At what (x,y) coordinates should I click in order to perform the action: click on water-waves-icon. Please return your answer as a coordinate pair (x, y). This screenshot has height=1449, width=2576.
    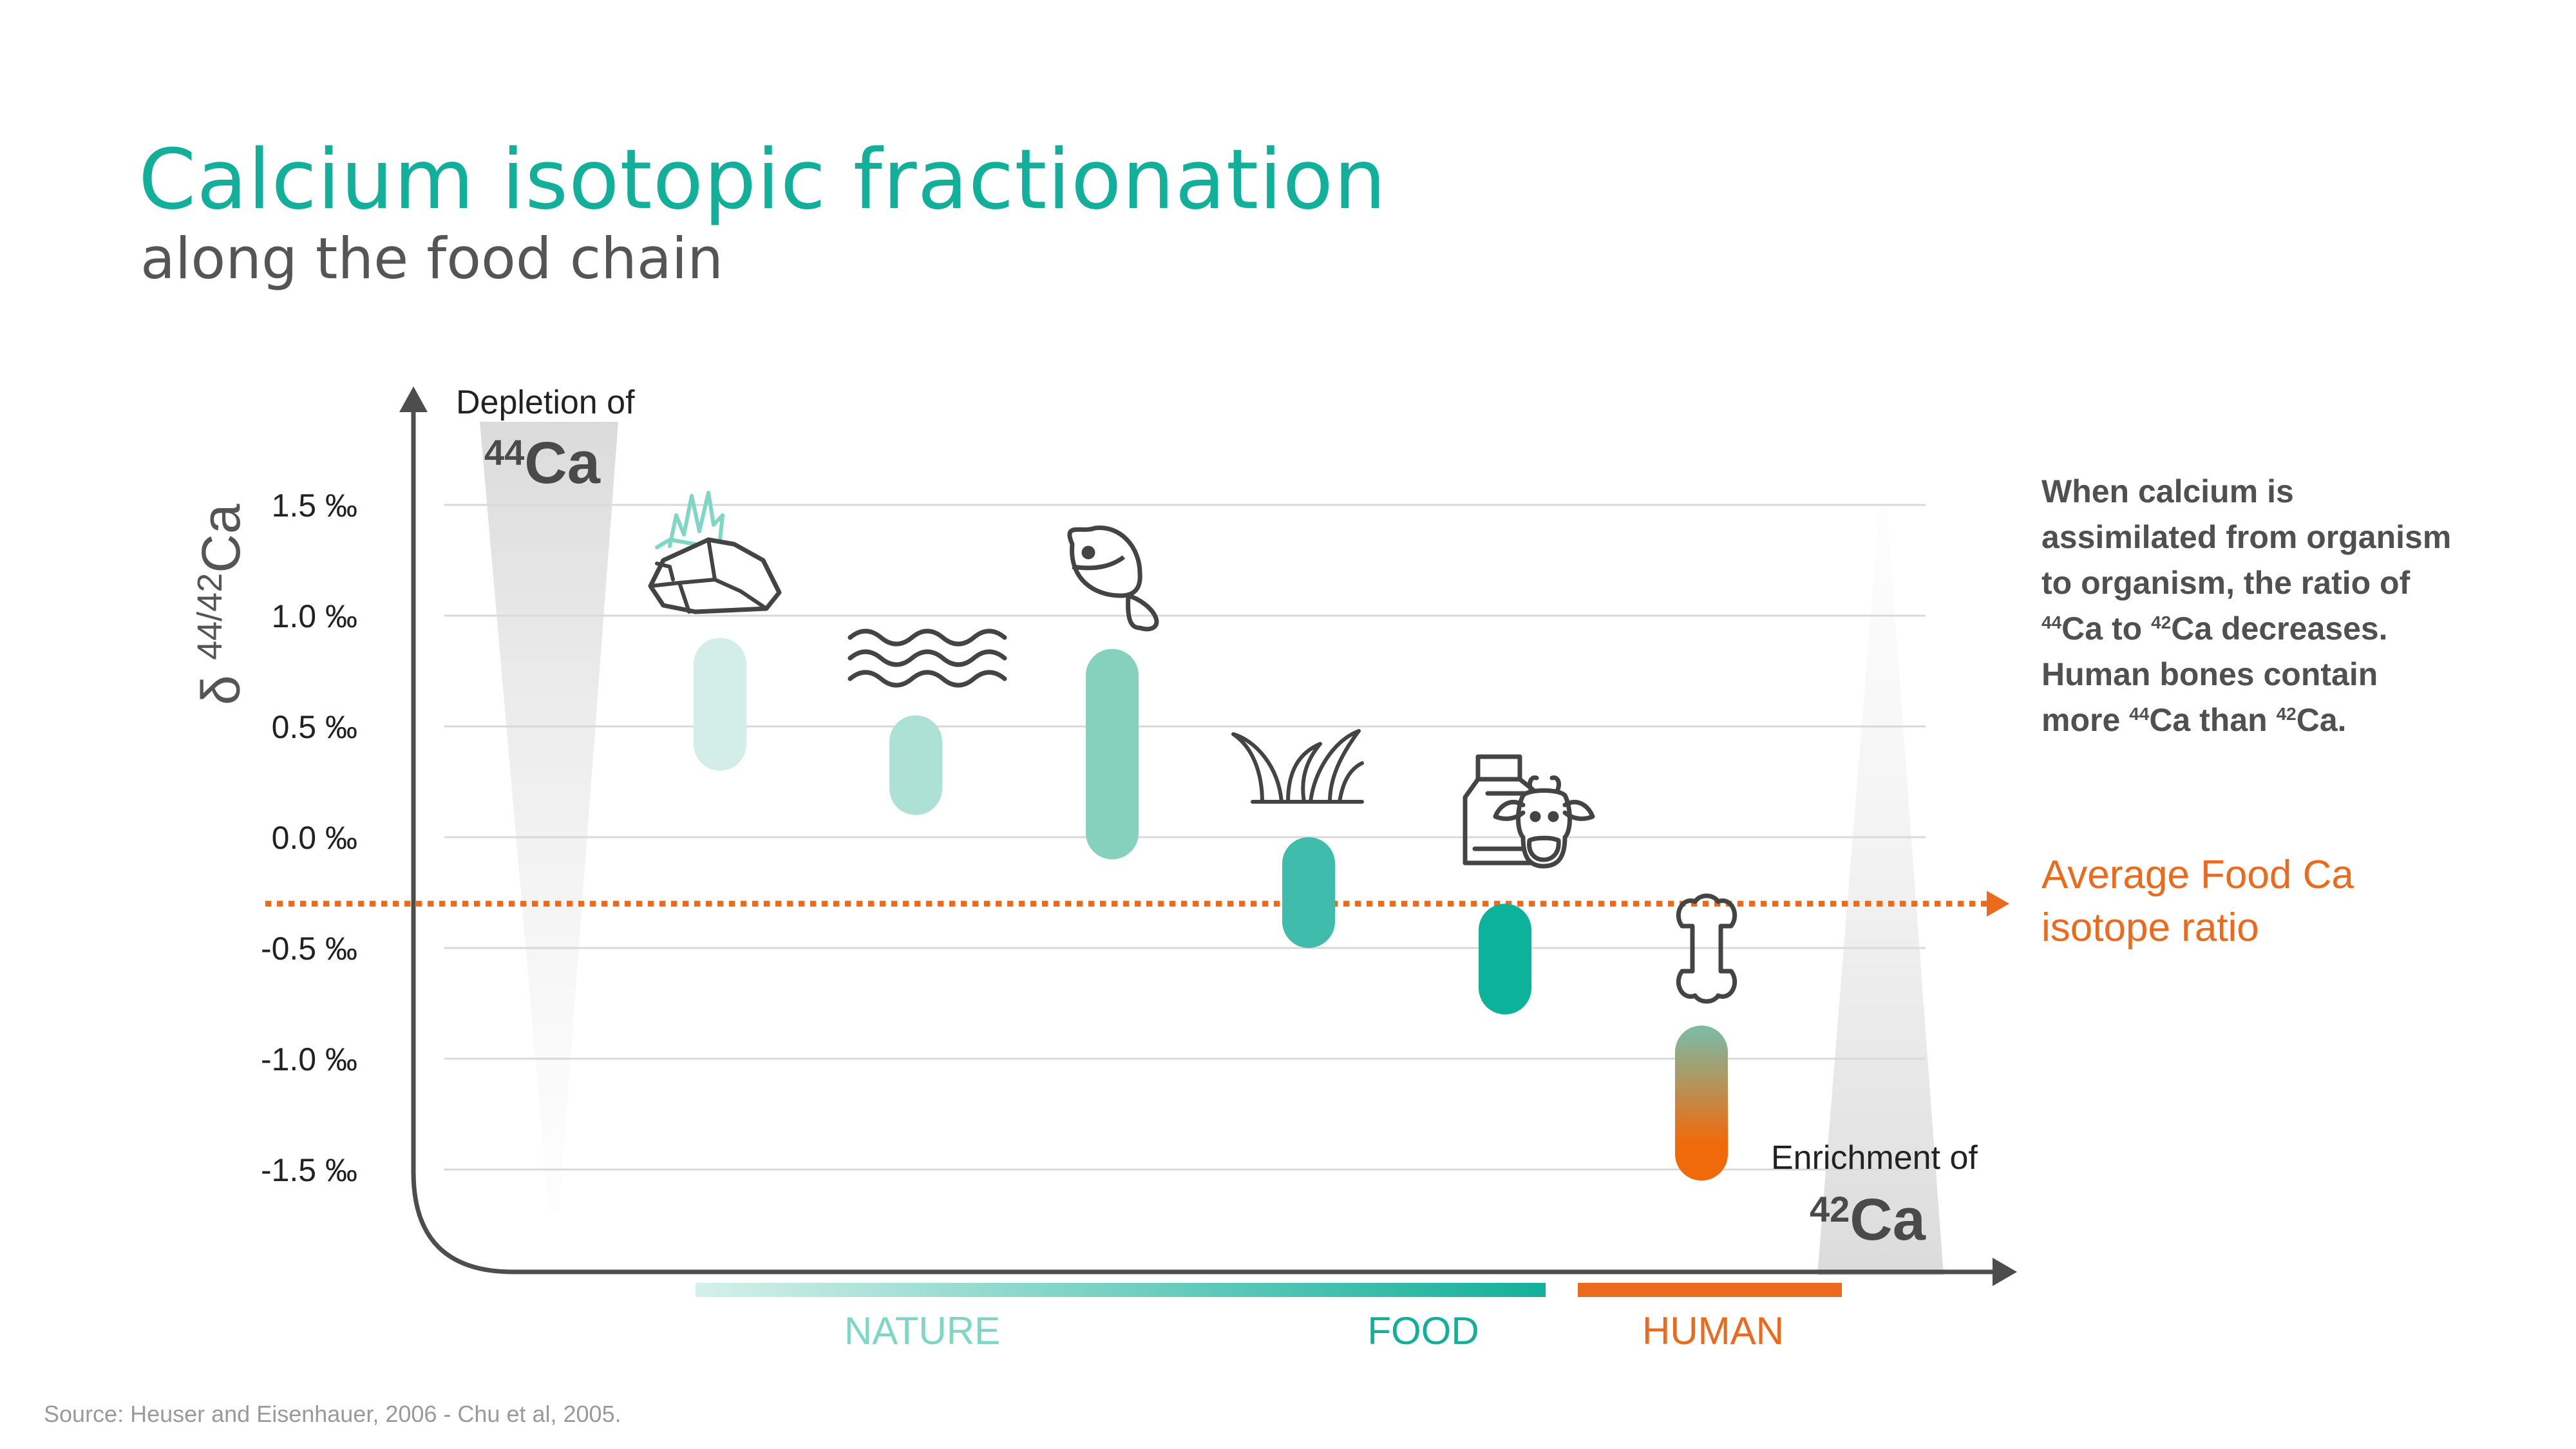
    Looking at the image, I should click on (927, 658).